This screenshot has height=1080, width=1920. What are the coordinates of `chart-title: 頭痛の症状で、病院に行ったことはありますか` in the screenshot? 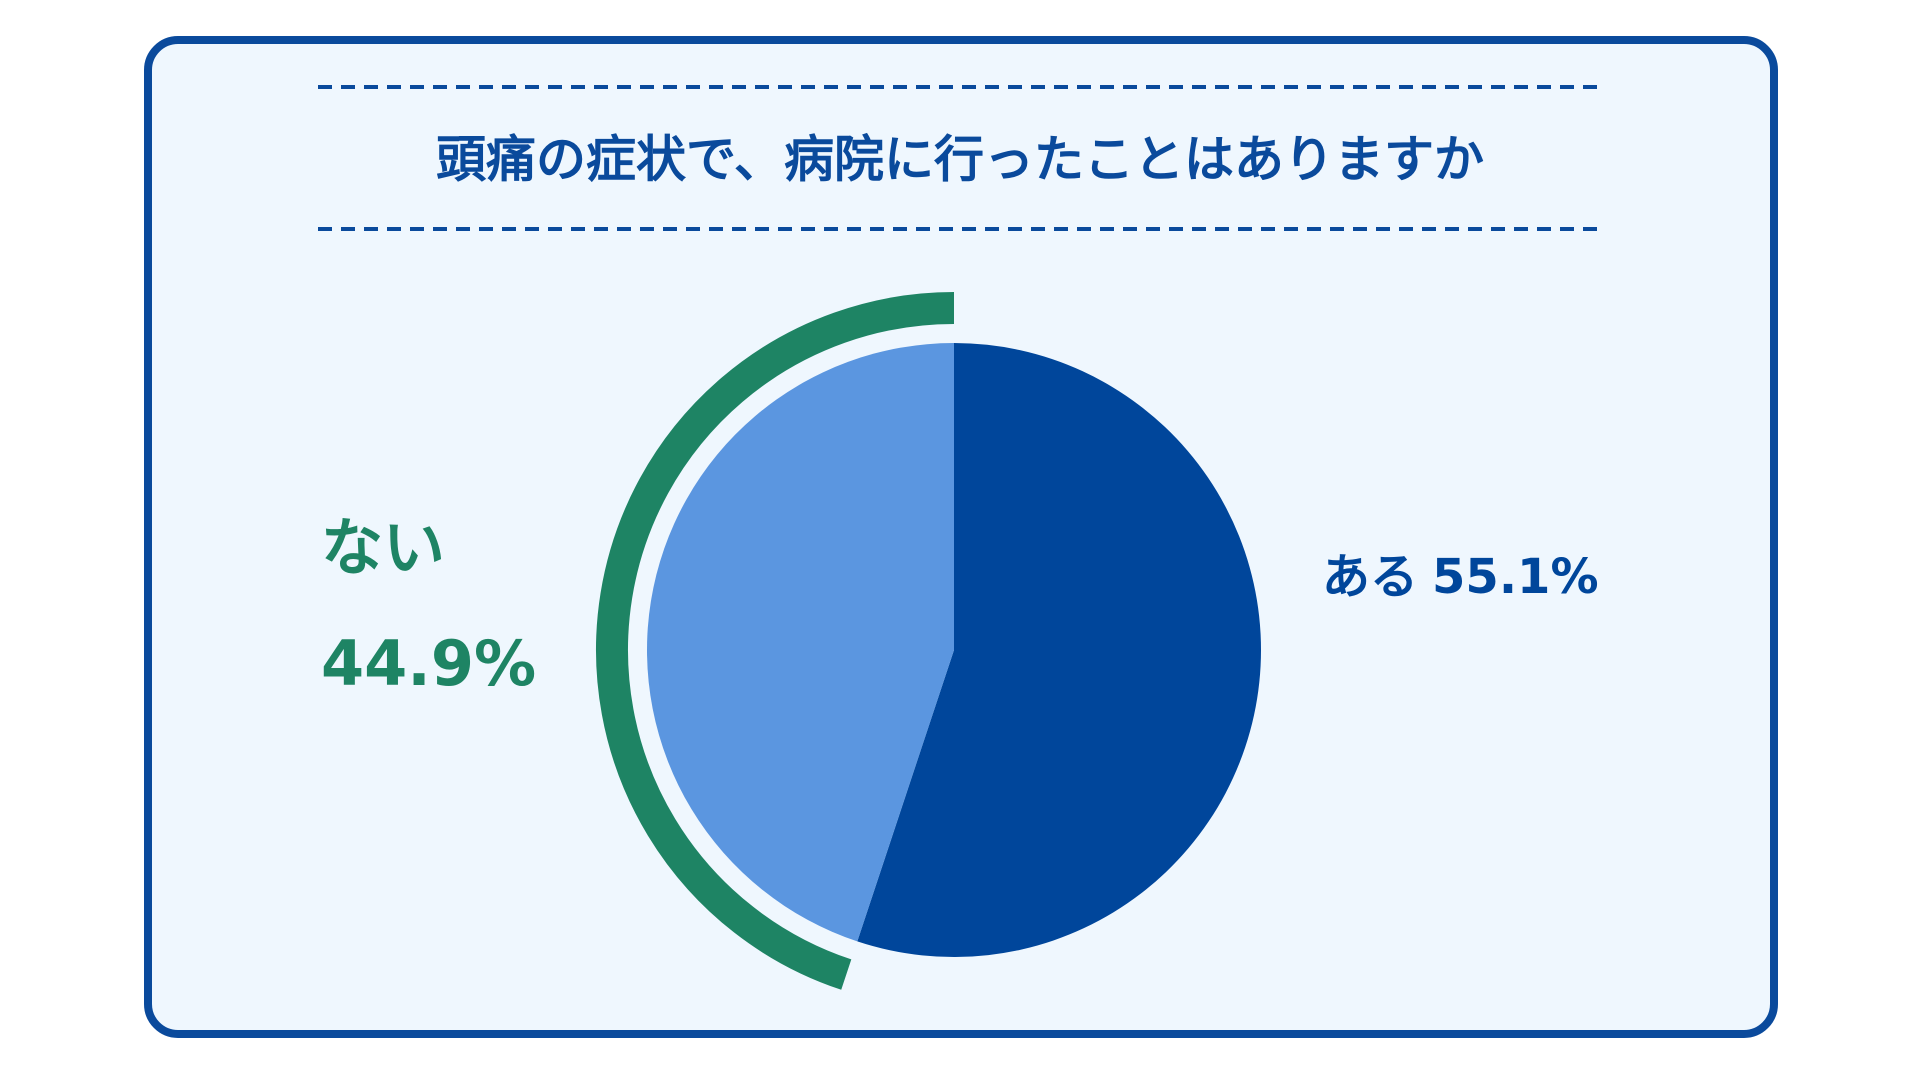 It's located at (960, 160).